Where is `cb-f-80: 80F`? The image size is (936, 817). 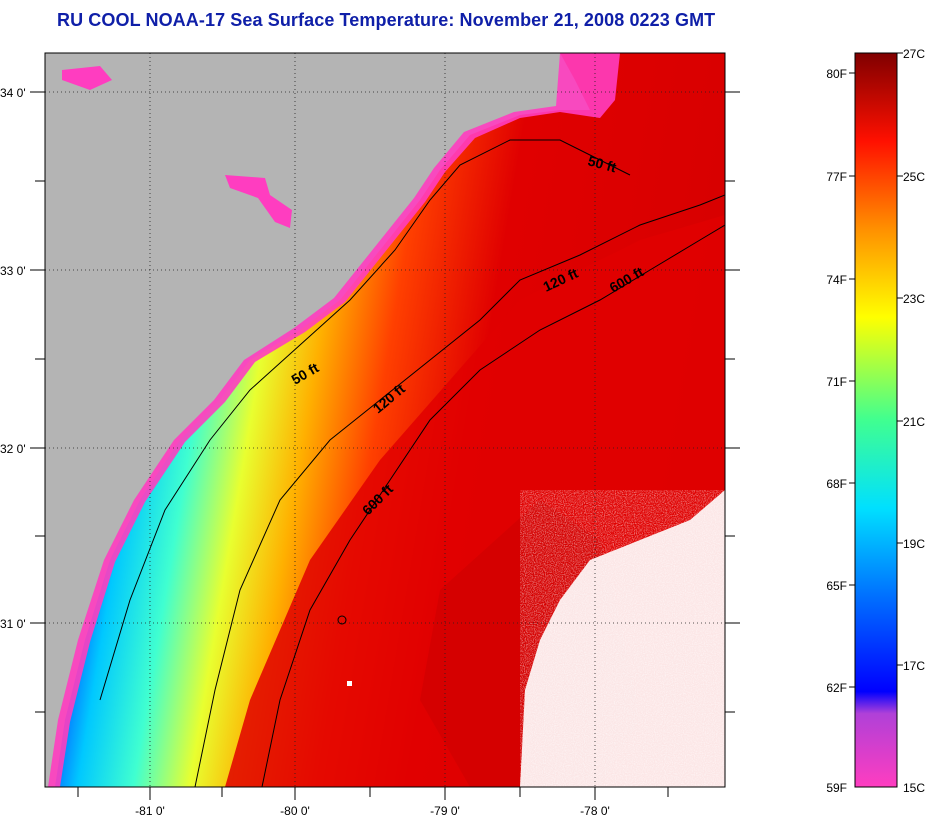 cb-f-80: 80F is located at coordinates (836, 74).